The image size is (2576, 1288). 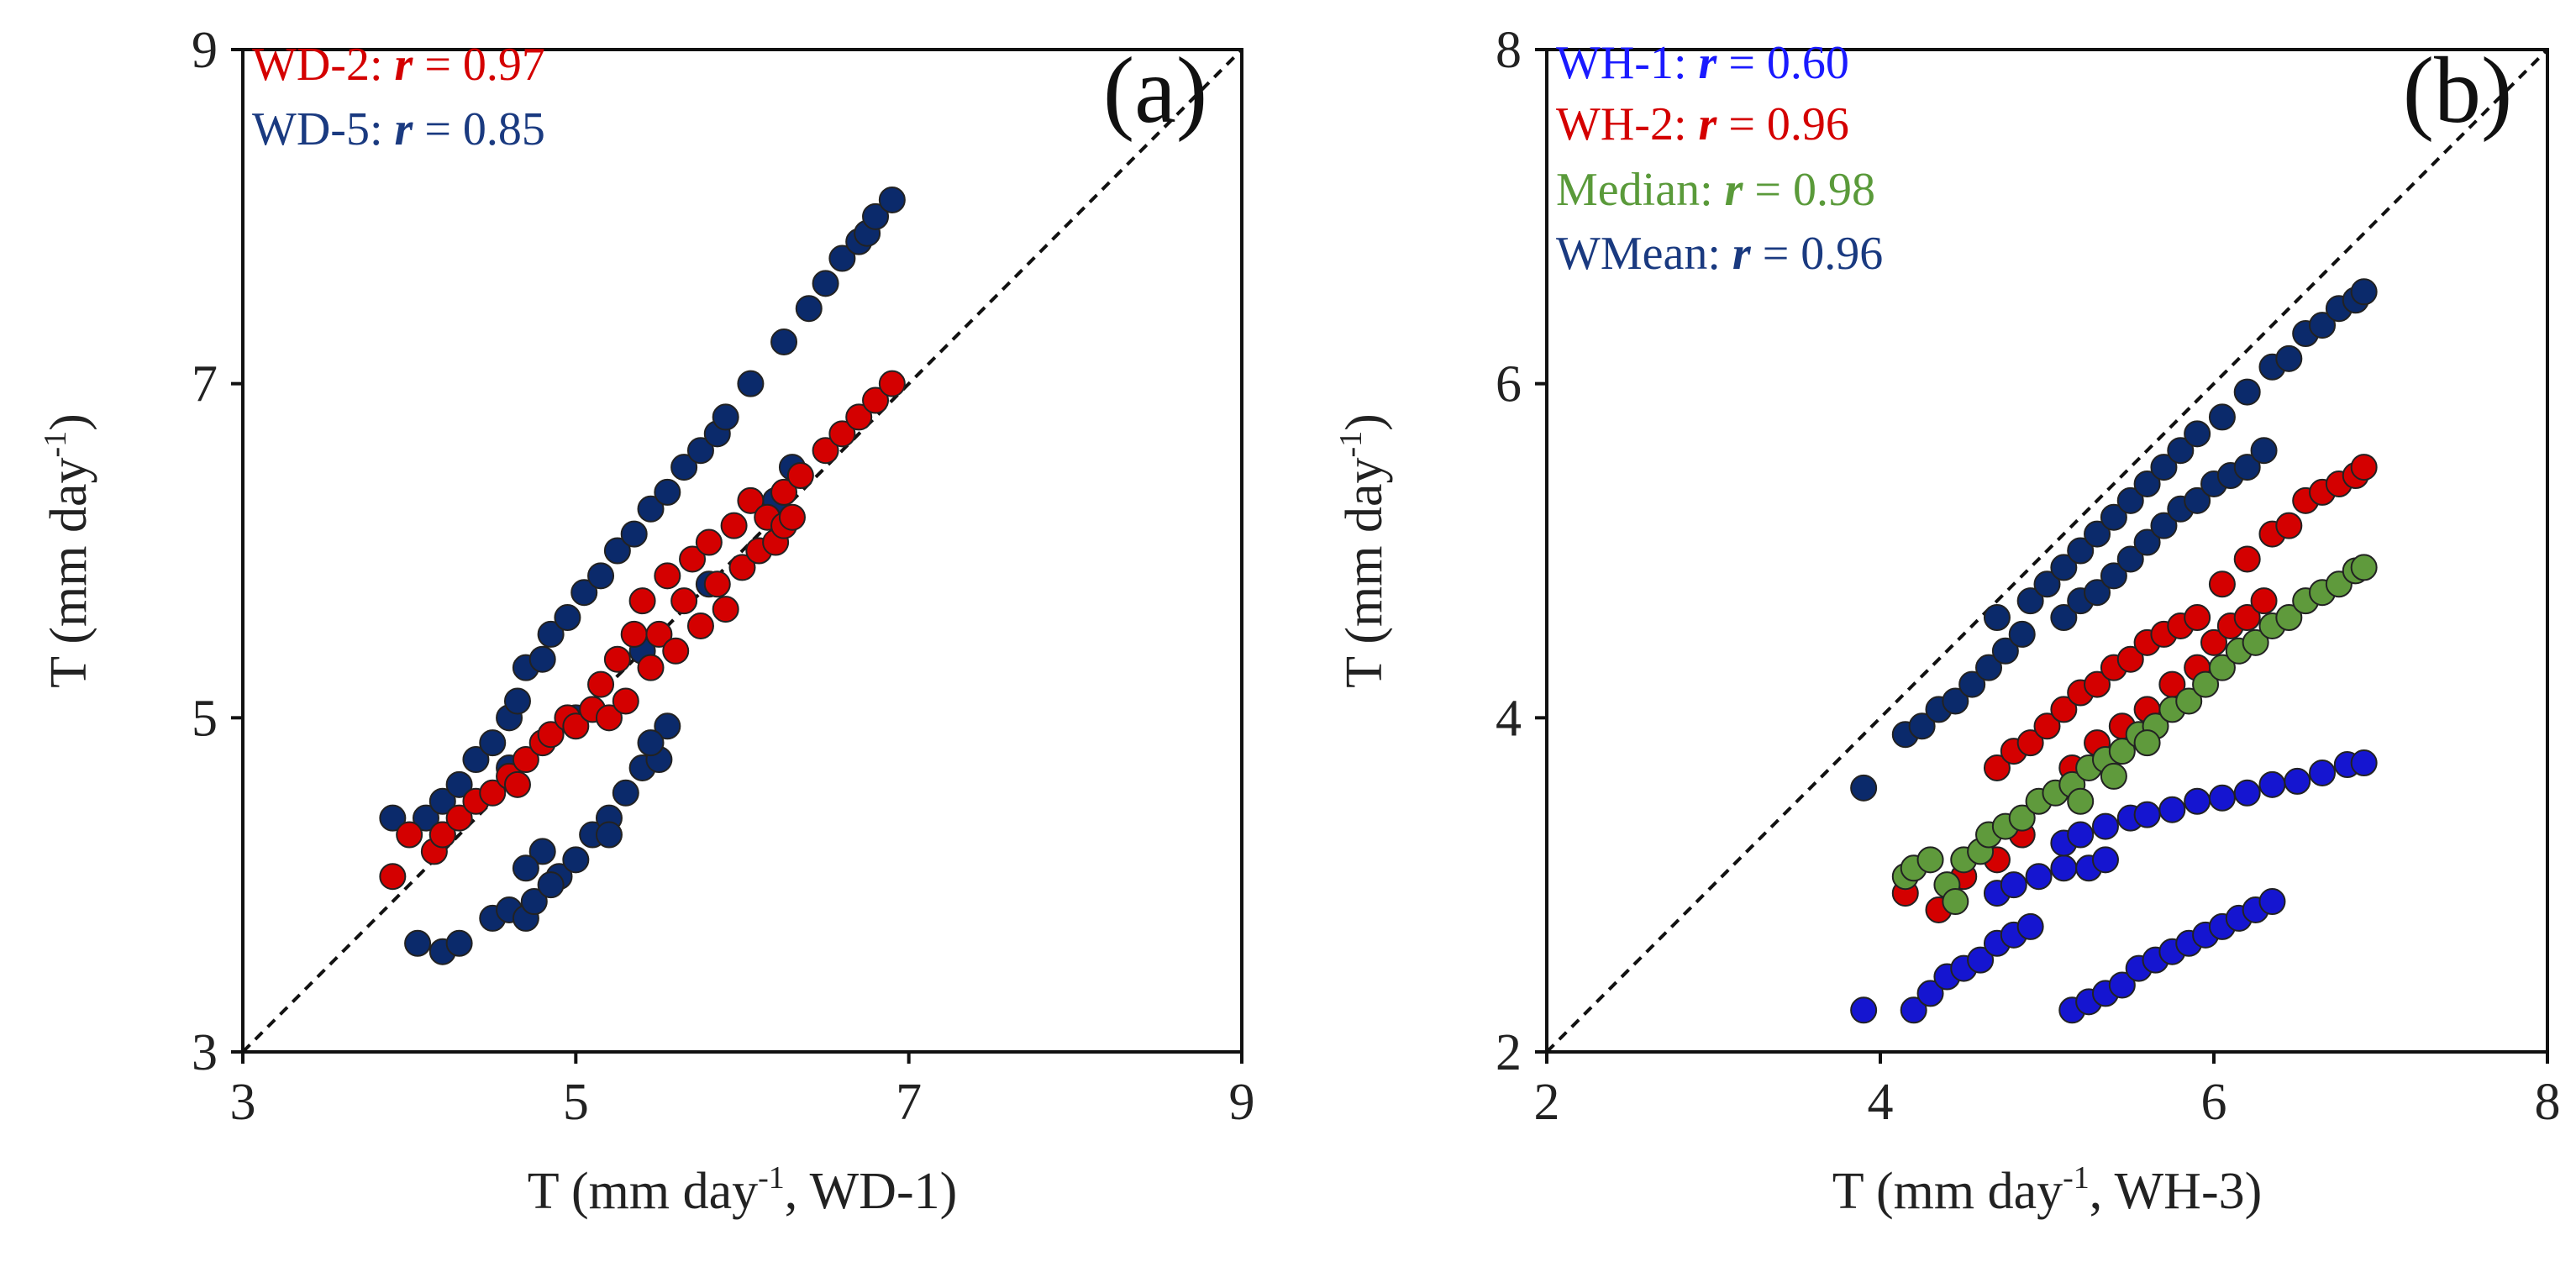 I want to click on x-axis-label-tail: , WD-1), so click(x=871, y=1191).